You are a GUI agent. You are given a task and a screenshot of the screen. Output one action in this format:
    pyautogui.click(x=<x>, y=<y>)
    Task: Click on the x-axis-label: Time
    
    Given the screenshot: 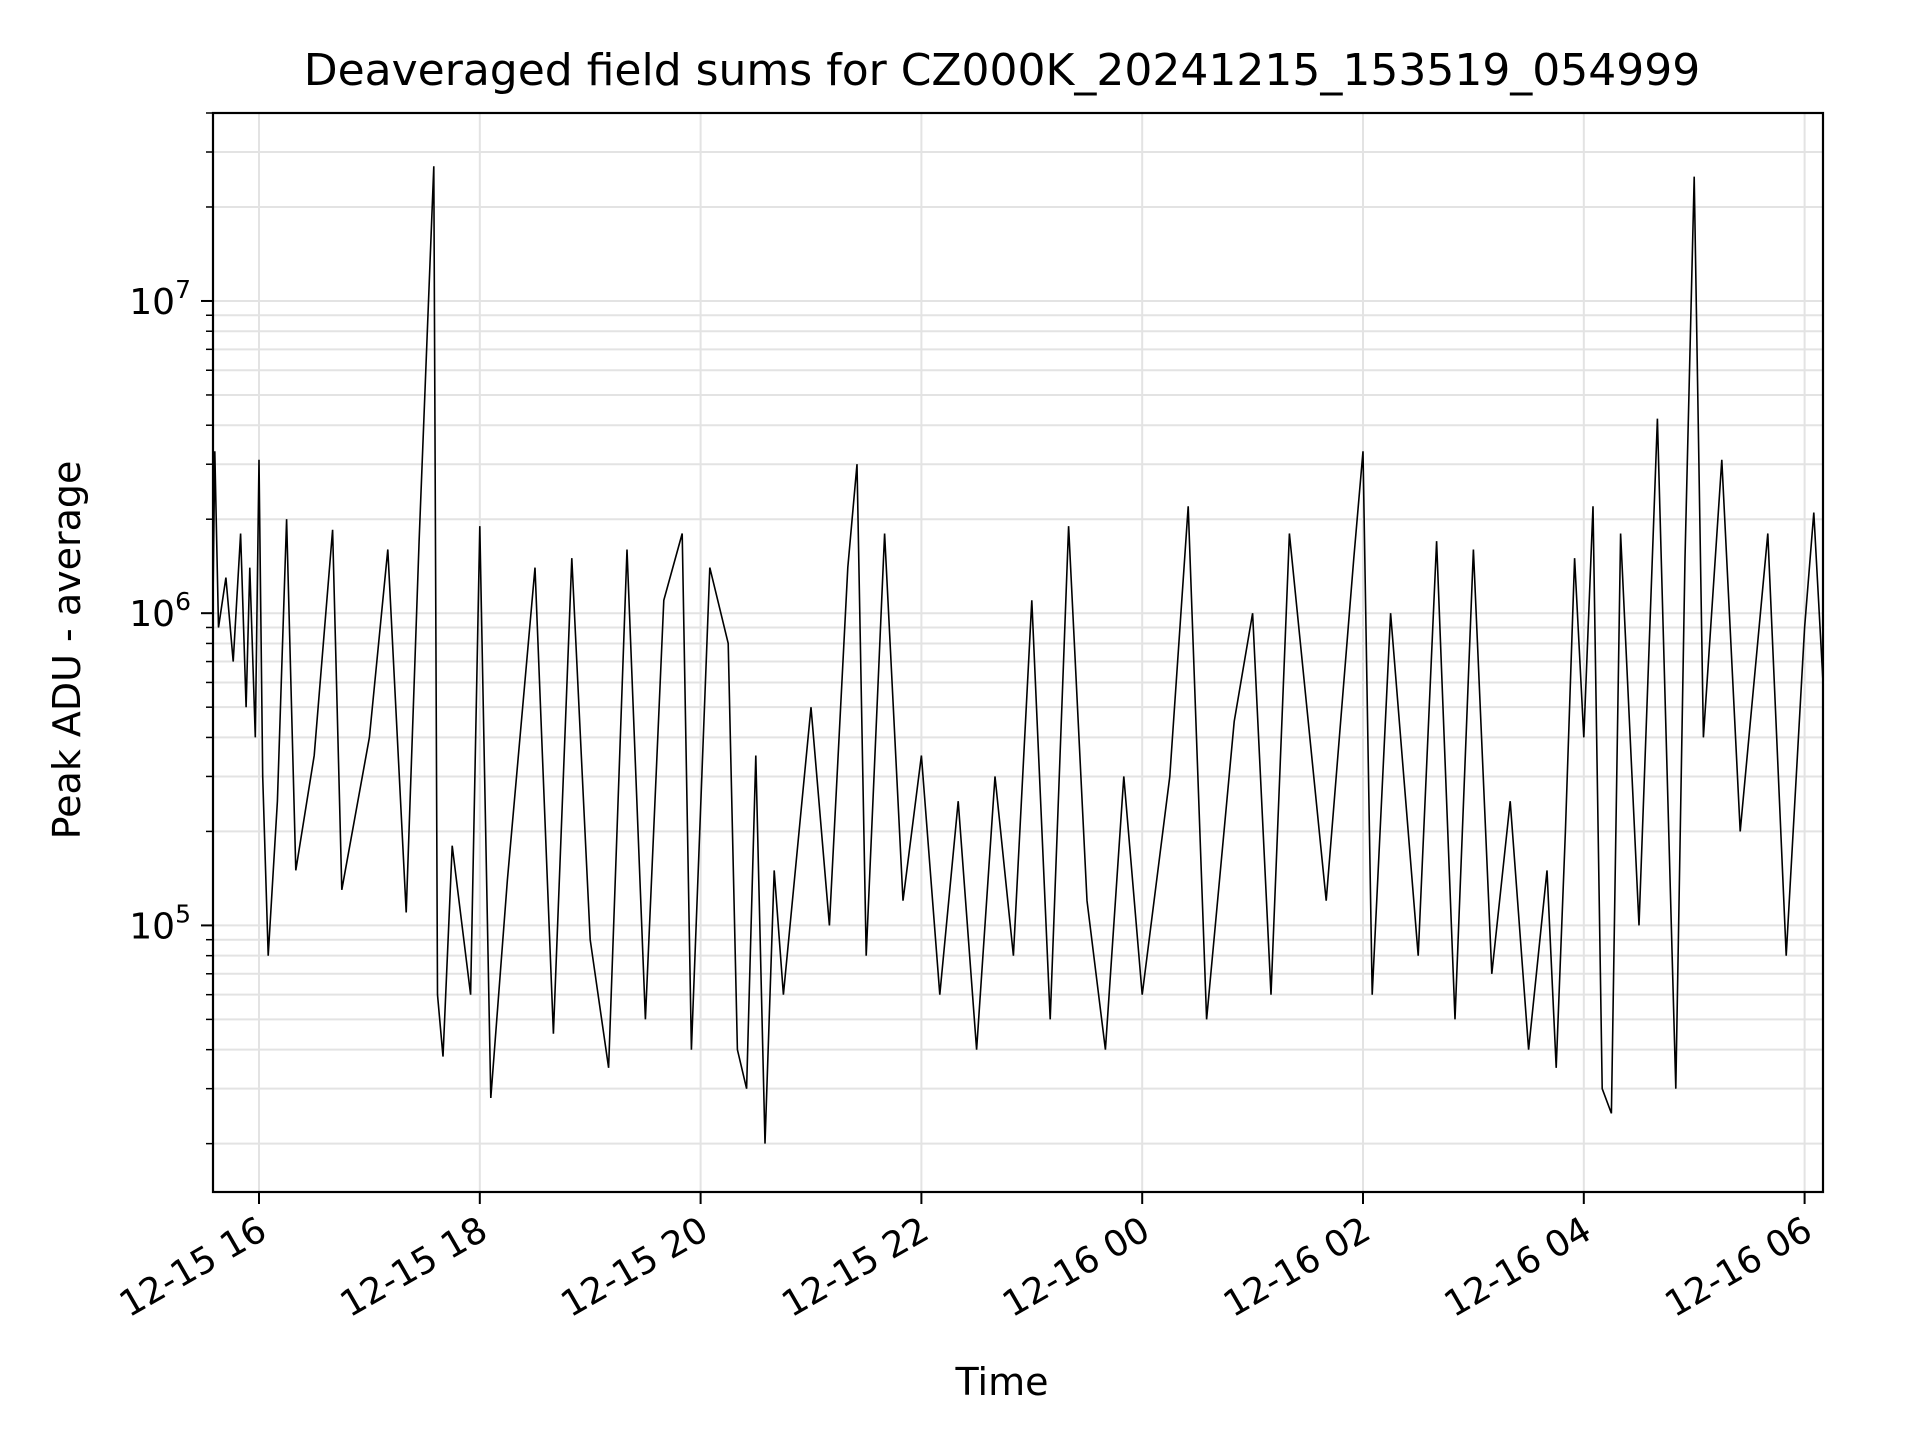 What is the action you would take?
    pyautogui.click(x=1002, y=1382)
    